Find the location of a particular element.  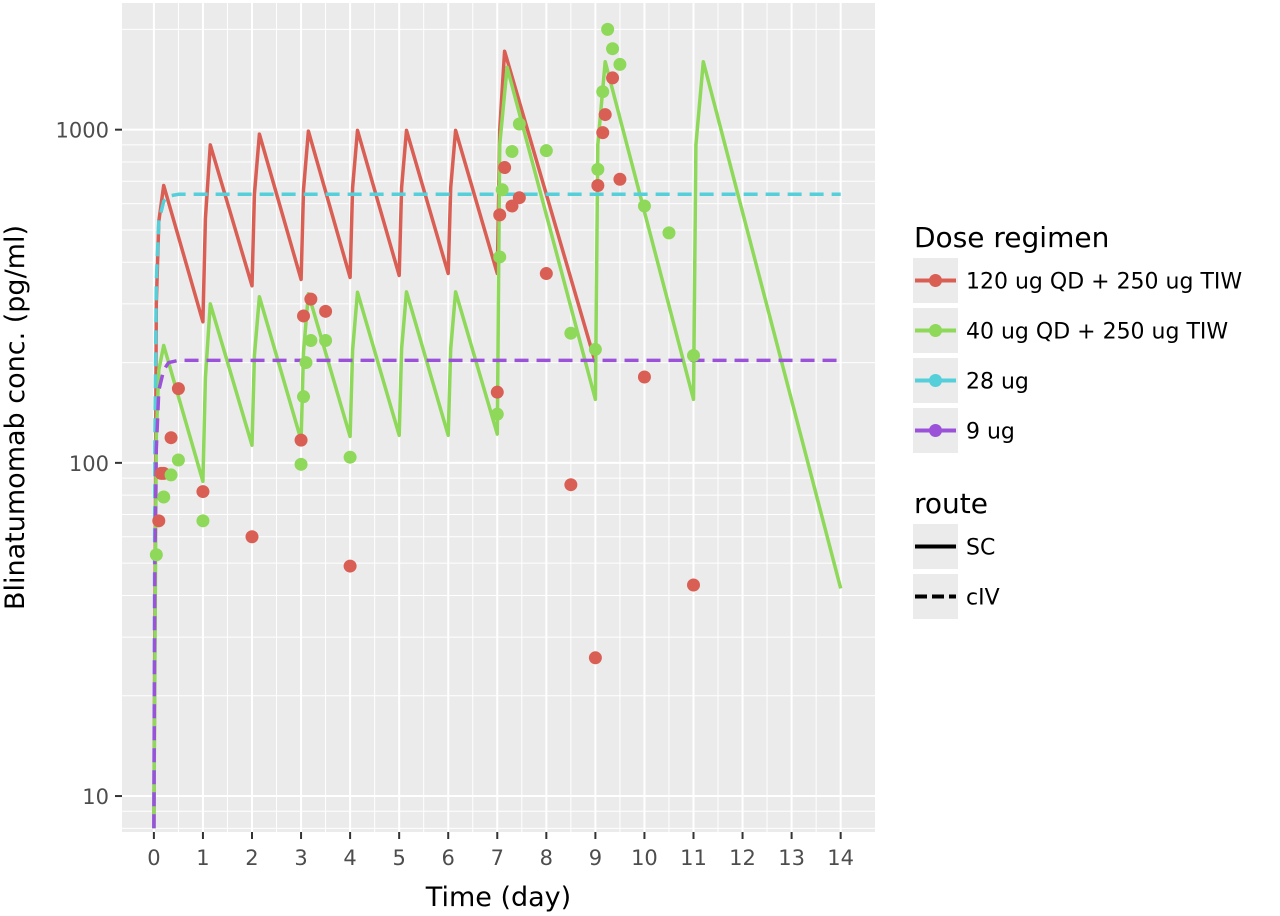

y-tick-label: 1000 is located at coordinates (82, 131).